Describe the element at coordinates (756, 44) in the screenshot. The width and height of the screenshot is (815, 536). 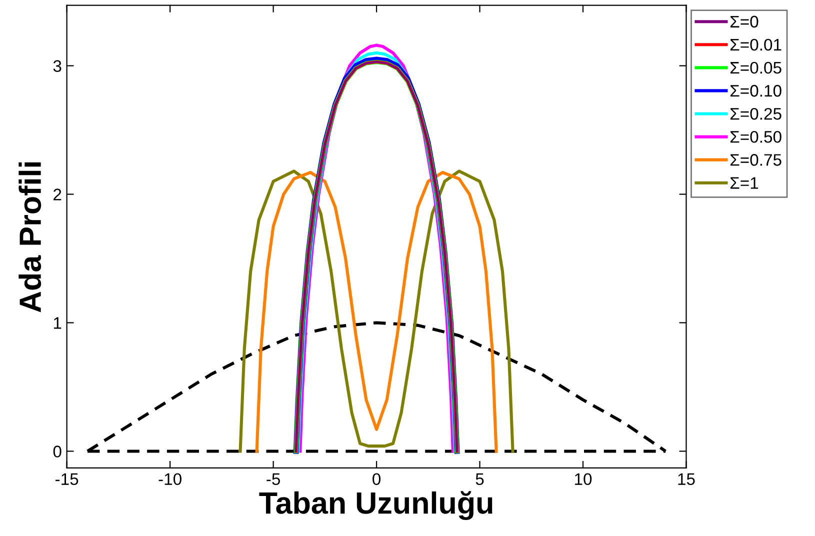
I see `legend-label: Σ=0.01` at that location.